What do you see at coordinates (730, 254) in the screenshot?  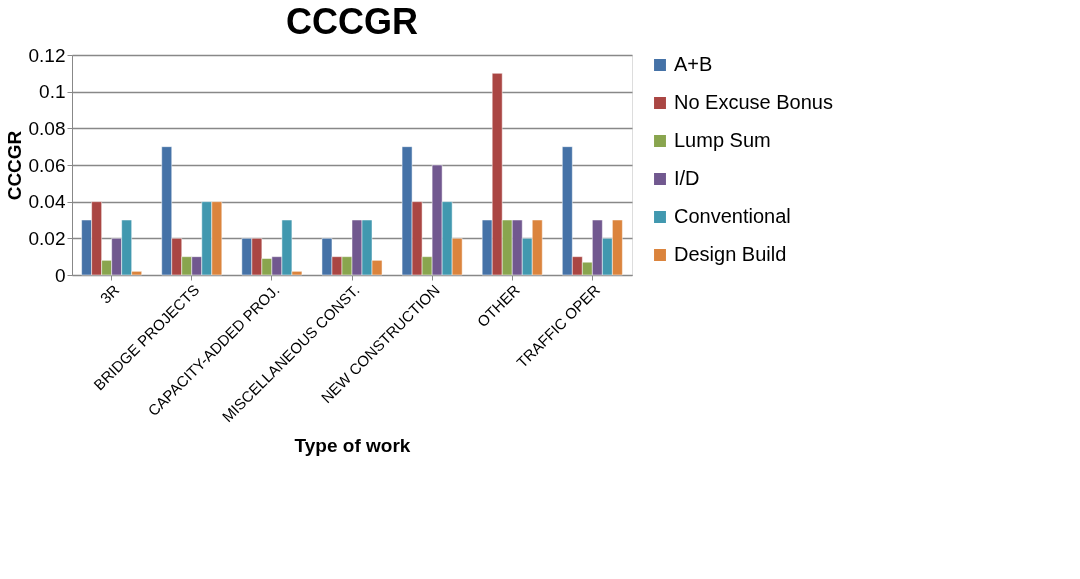 I see `legend-label: Design Build` at bounding box center [730, 254].